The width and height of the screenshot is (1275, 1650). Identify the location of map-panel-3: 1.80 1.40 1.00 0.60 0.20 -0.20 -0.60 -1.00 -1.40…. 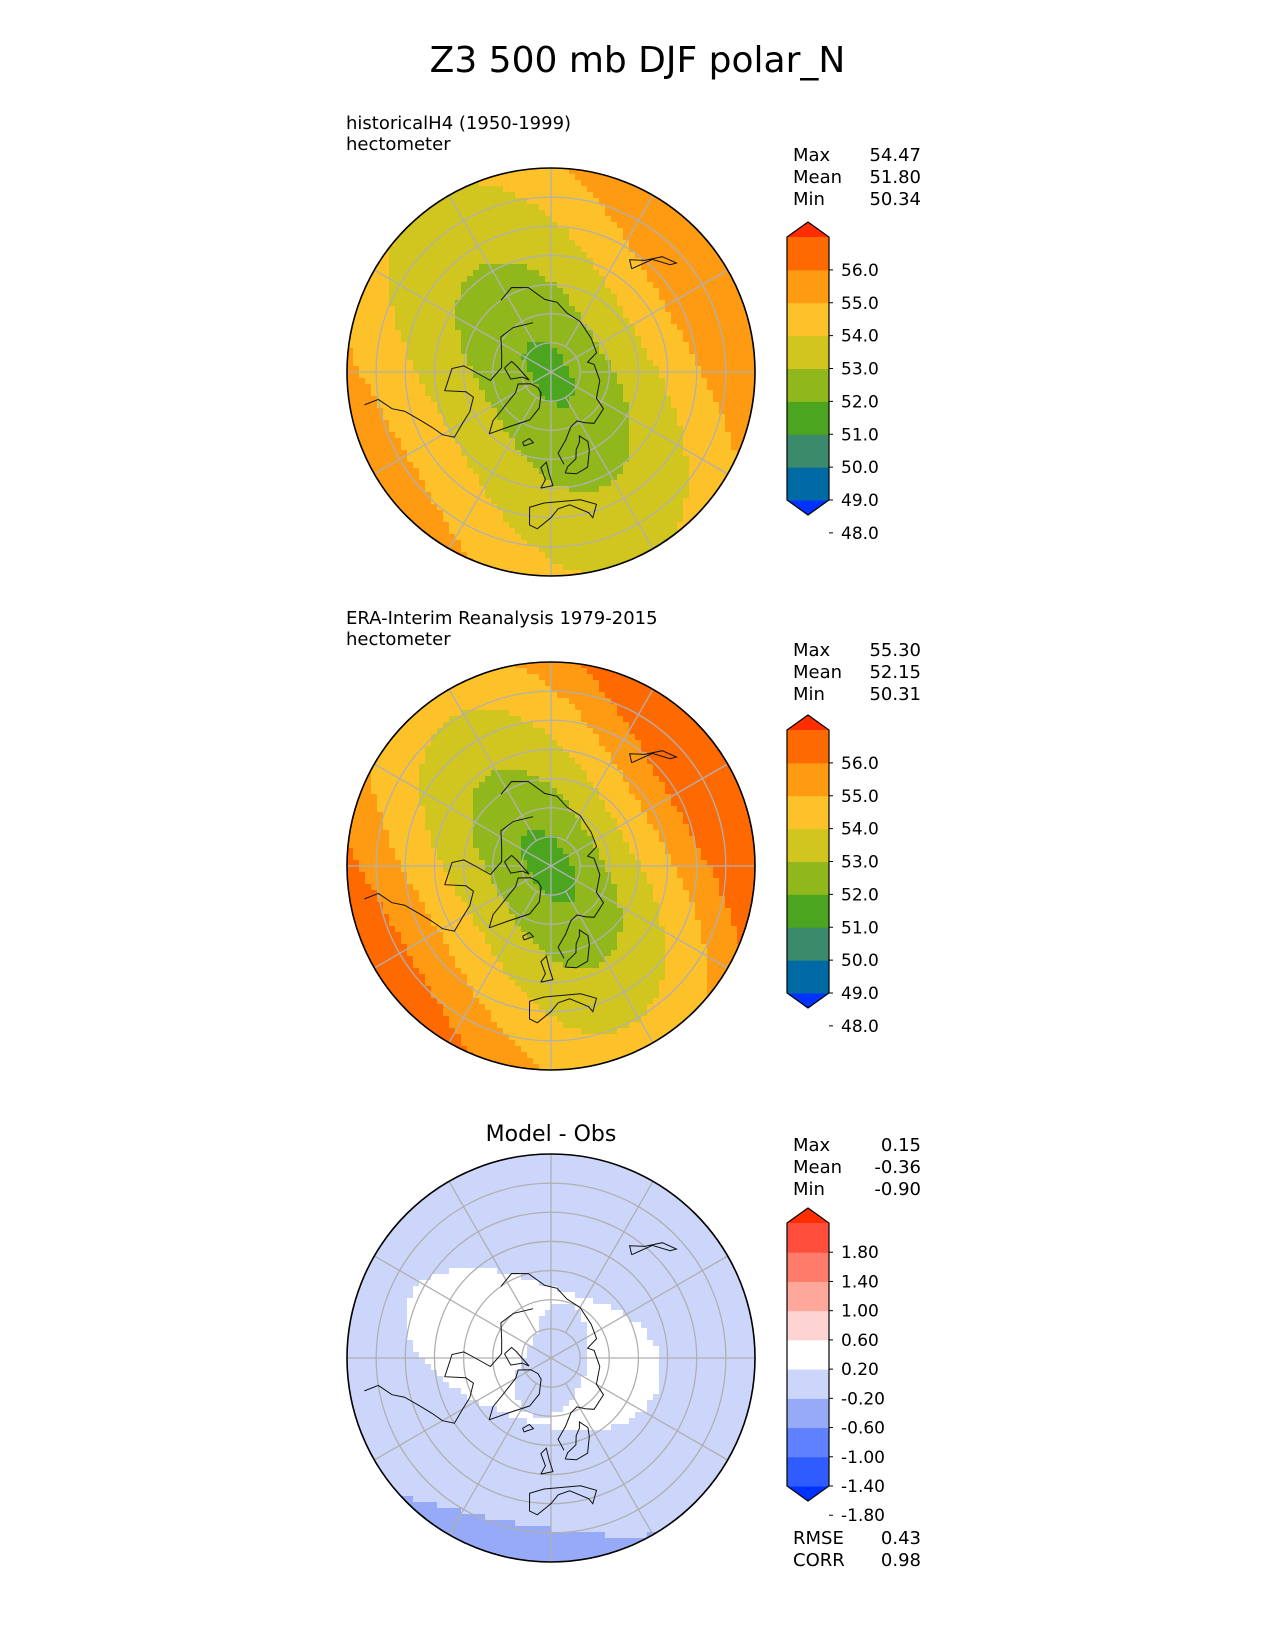
(615, 1358).